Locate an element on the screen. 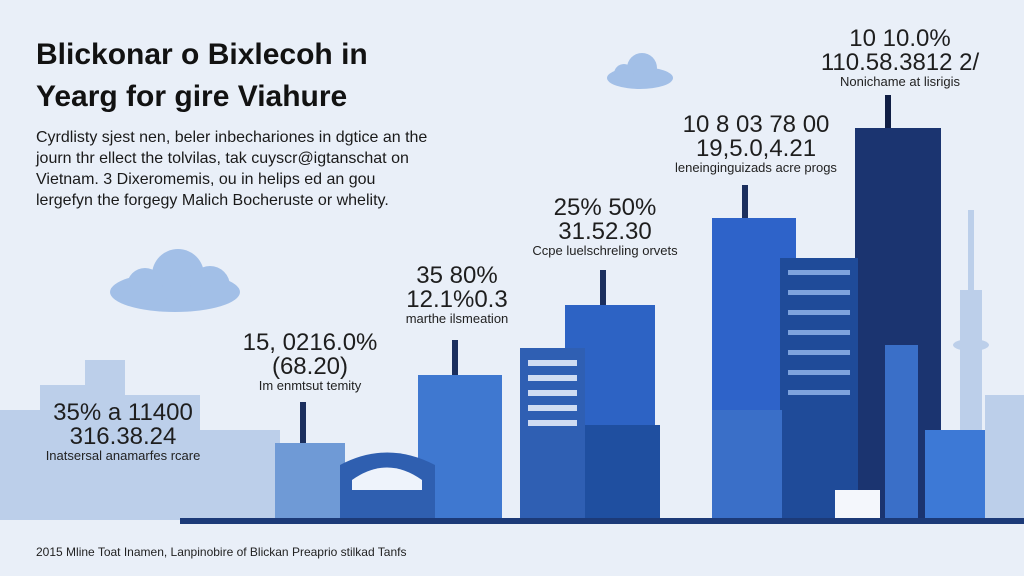 This screenshot has height=576, width=1024. callout-caption: Ccpe luelschreling orvets is located at coordinates (605, 250).